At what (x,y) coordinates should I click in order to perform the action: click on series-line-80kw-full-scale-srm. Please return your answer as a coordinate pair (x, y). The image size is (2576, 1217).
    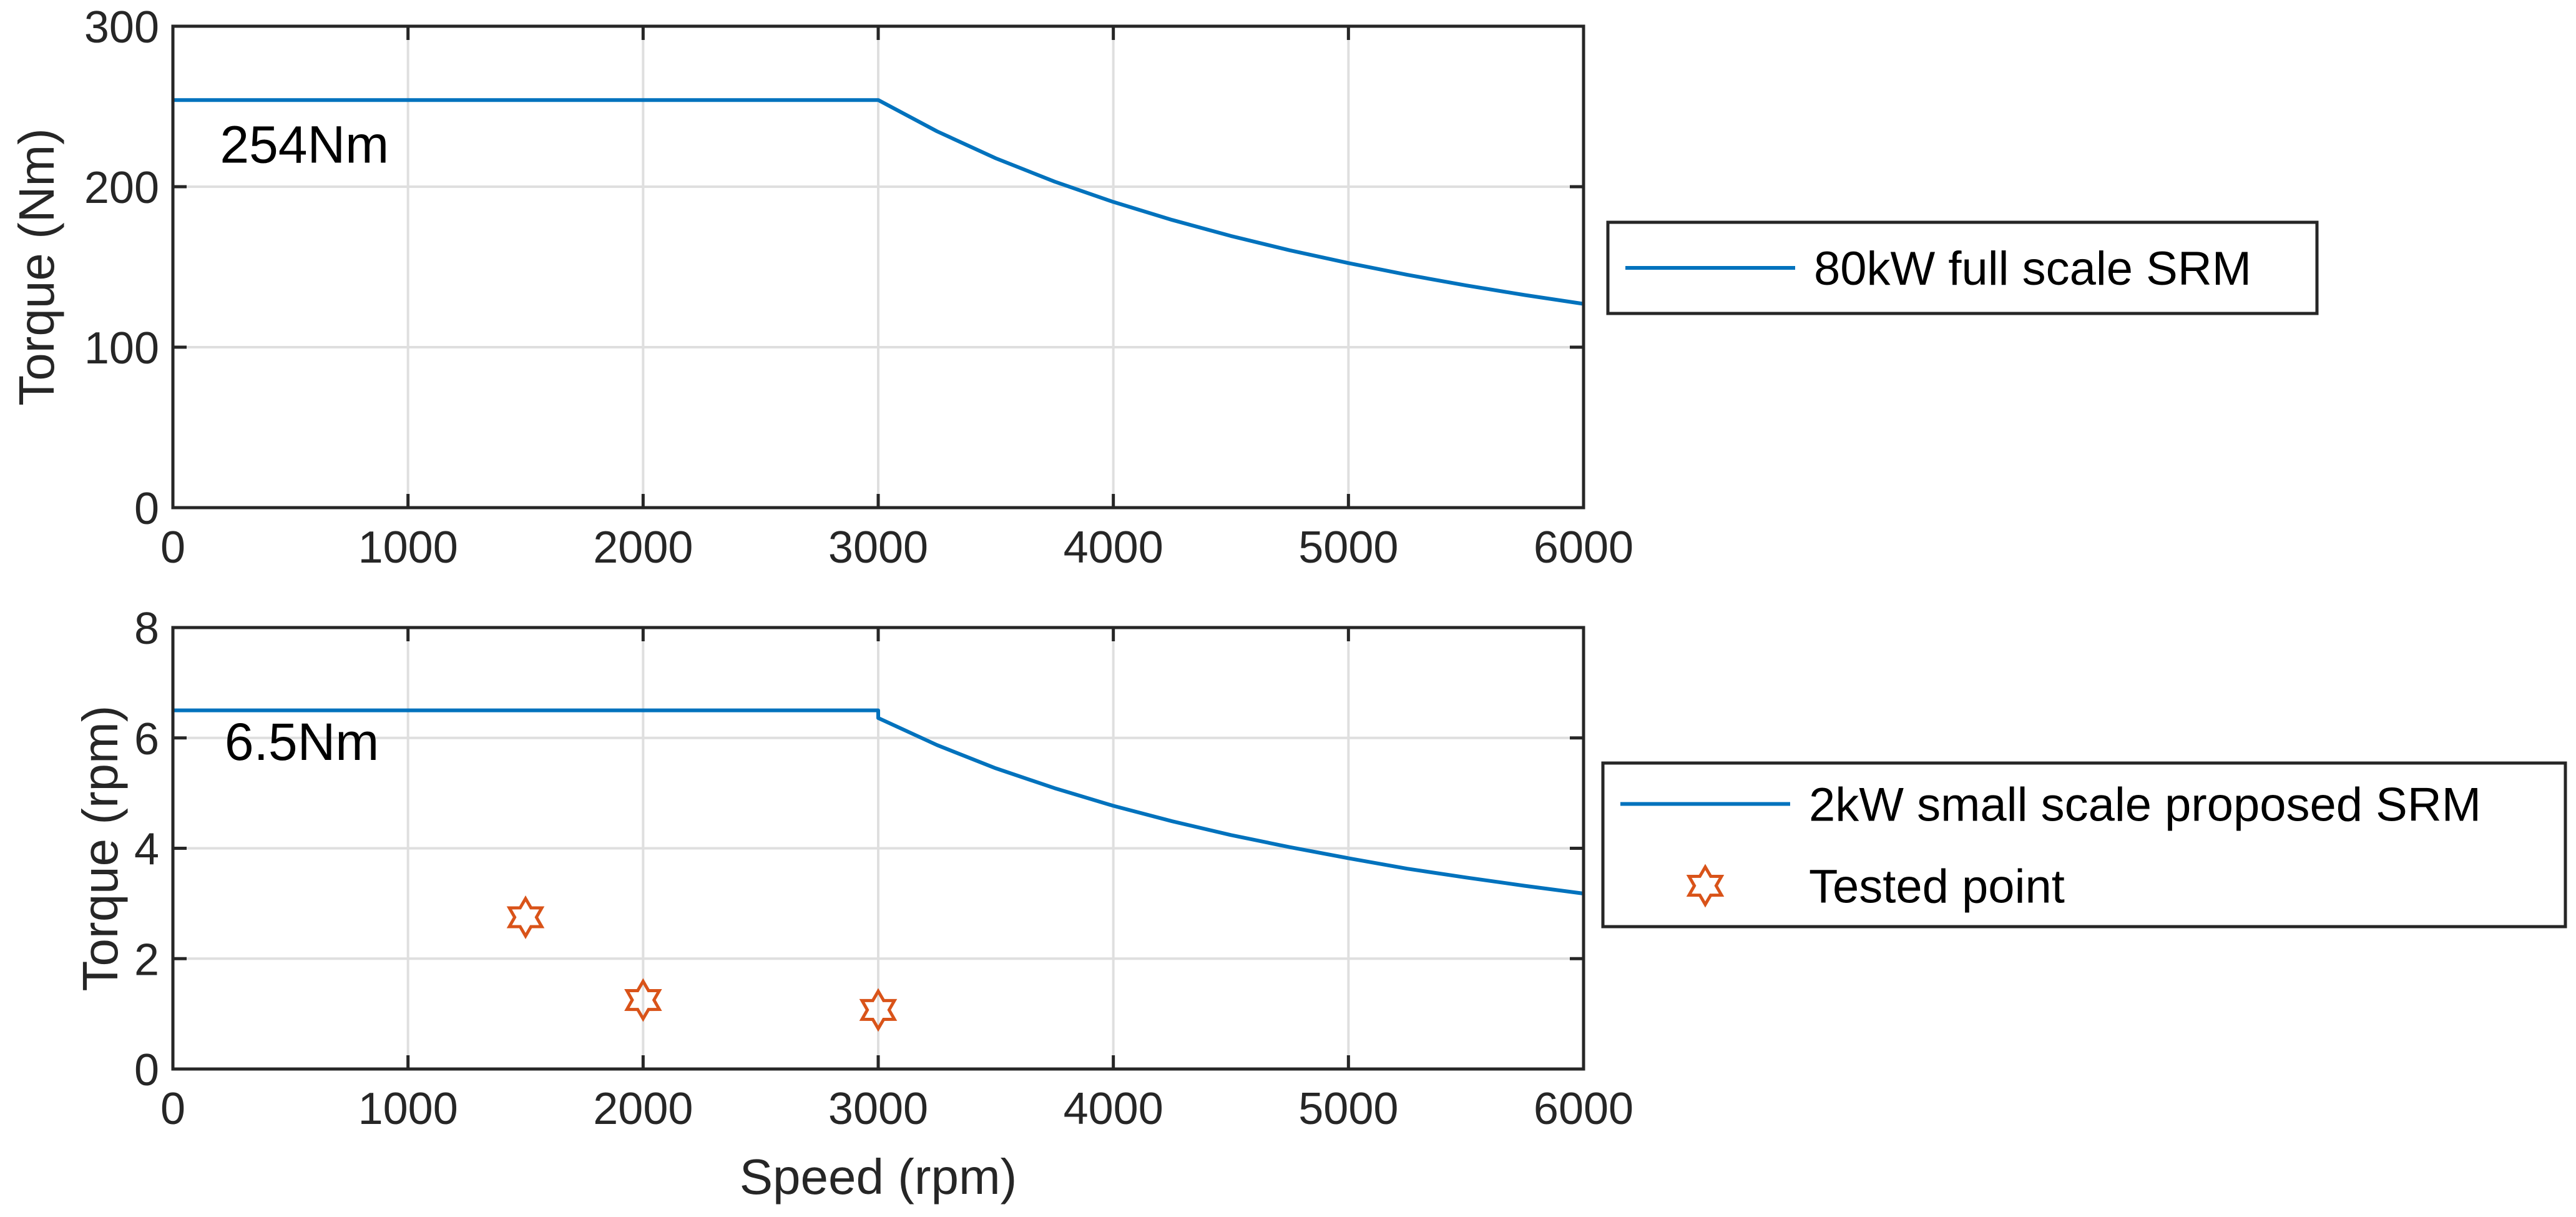
    Looking at the image, I should click on (878, 202).